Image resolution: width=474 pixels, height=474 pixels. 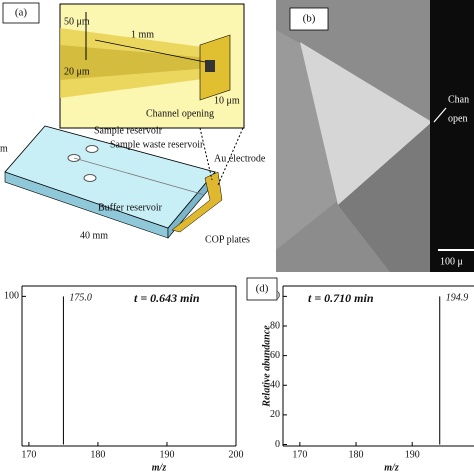 What do you see at coordinates (150, 51) in the screenshot?
I see `dim-line` at bounding box center [150, 51].